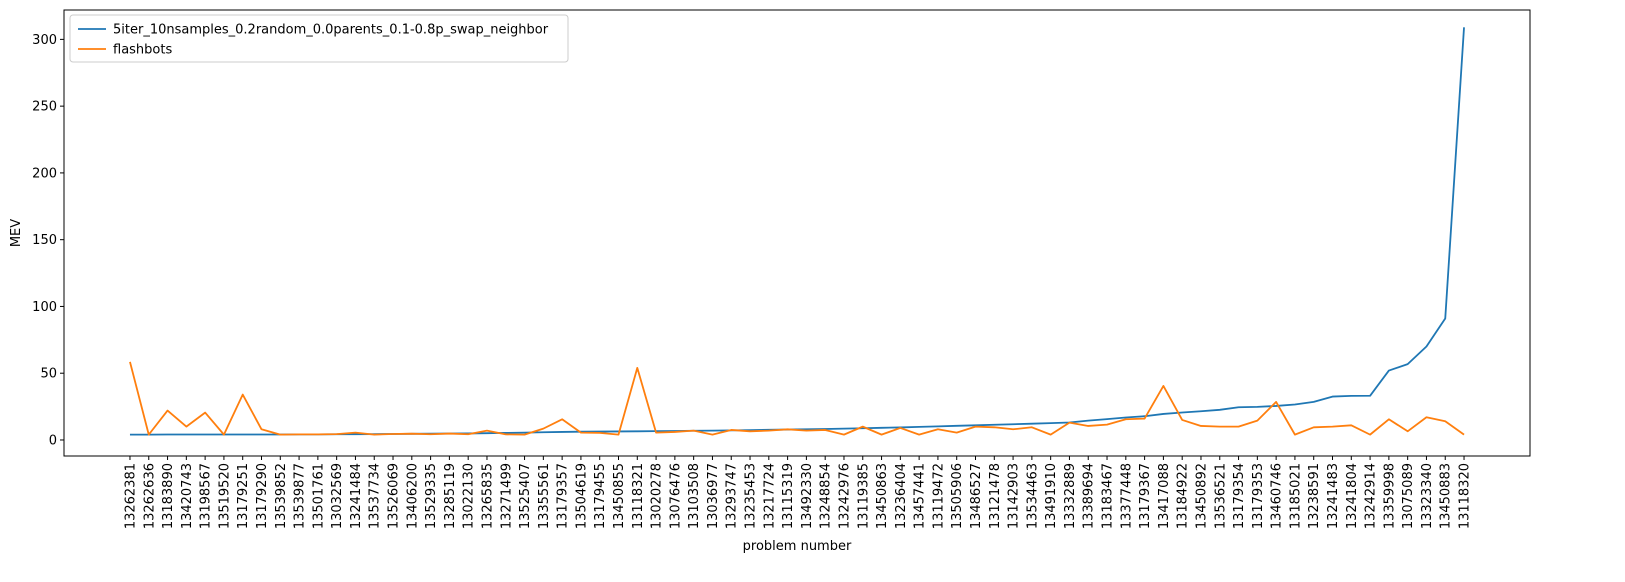  I want to click on x-tick-label: 13198567, so click(206, 496).